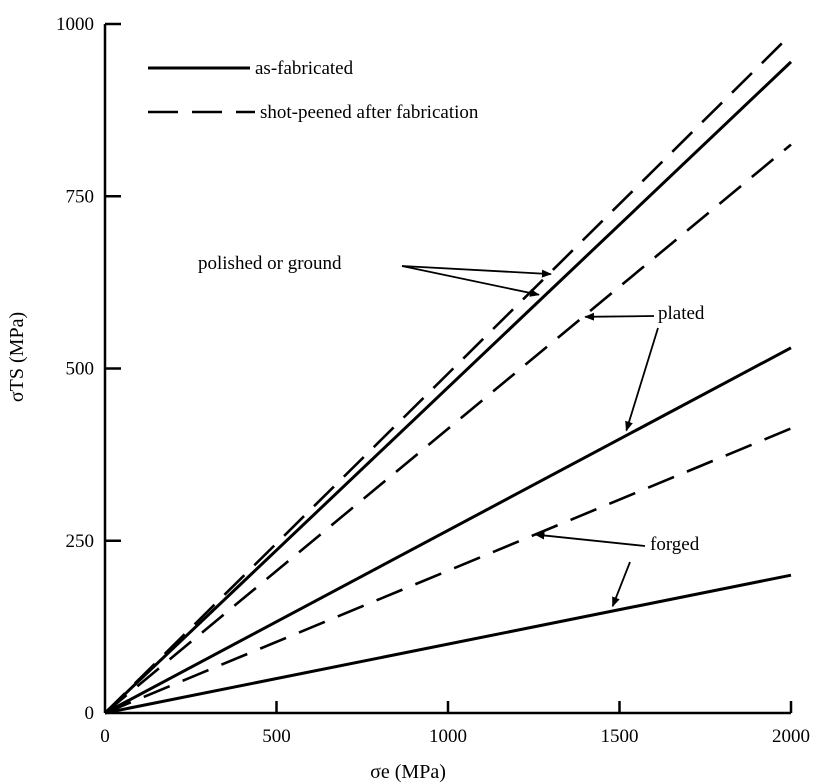 This screenshot has width=816, height=783. I want to click on y-tick-label: 750, so click(80, 196).